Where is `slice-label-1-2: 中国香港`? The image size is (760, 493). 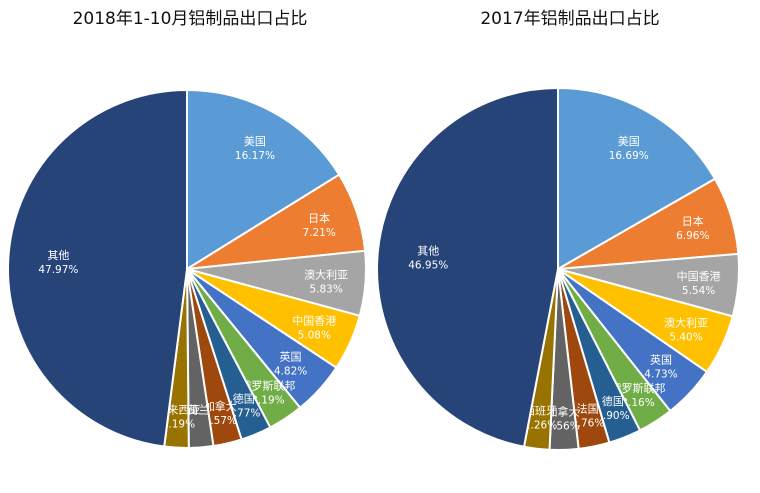
slice-label-1-2: 中国香港 is located at coordinates (699, 276).